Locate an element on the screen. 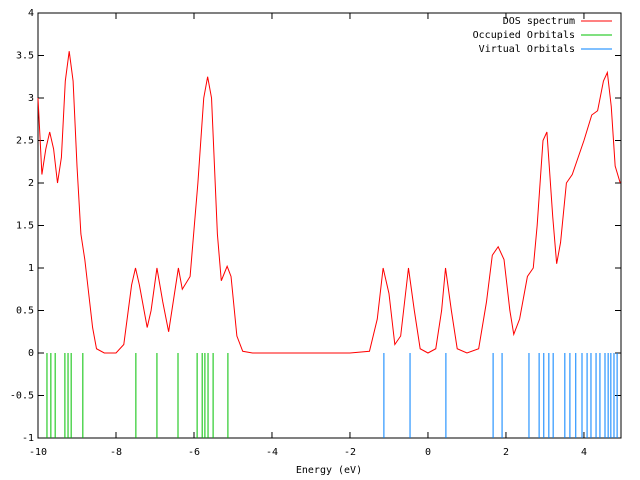 Image resolution: width=640 pixels, height=480 pixels. x-tick-label: -6 is located at coordinates (194, 452).